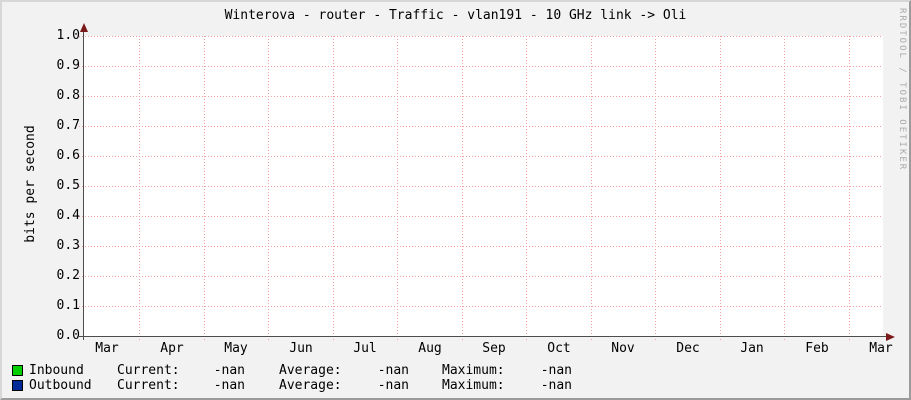 The image size is (911, 400). I want to click on legend-swatch-outbound, so click(17, 385).